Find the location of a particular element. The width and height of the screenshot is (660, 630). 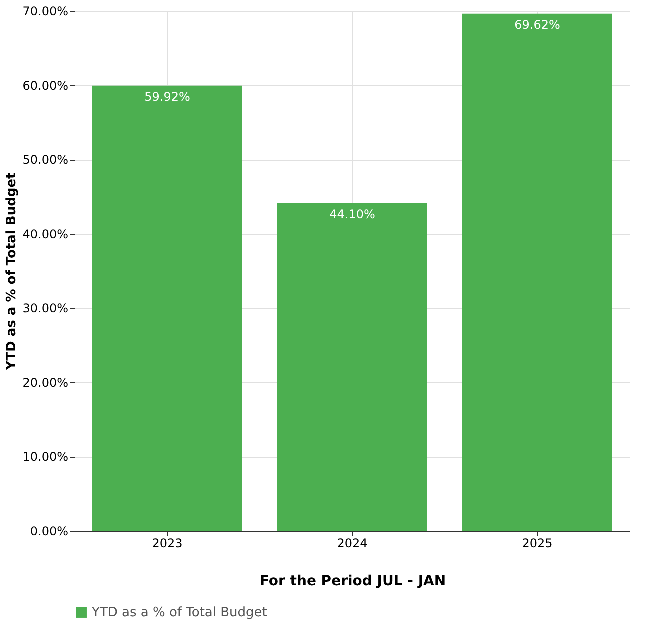

data-label: 69.62% is located at coordinates (537, 25).